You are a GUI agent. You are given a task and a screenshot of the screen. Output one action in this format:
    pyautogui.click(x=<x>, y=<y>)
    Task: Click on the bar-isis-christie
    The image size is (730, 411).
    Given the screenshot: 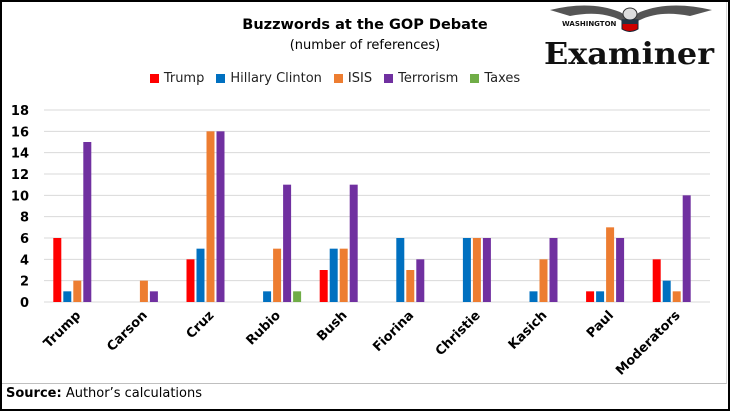 What is the action you would take?
    pyautogui.click(x=476, y=270)
    